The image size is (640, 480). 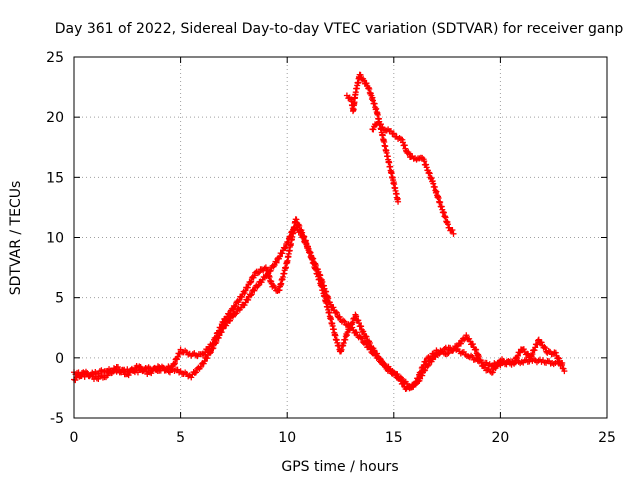 I want to click on x-tick-label: 5, so click(x=180, y=438).